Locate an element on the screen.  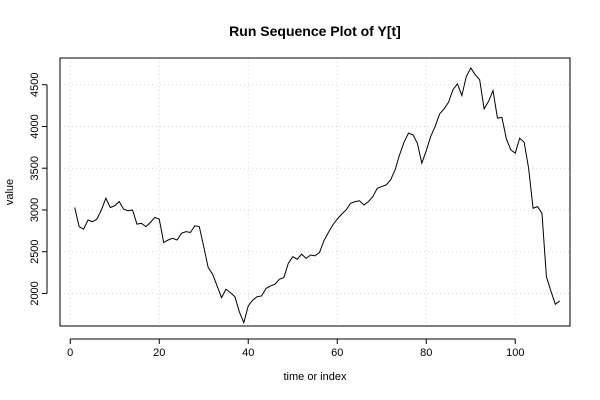
x-tick-label: 80 is located at coordinates (426, 353).